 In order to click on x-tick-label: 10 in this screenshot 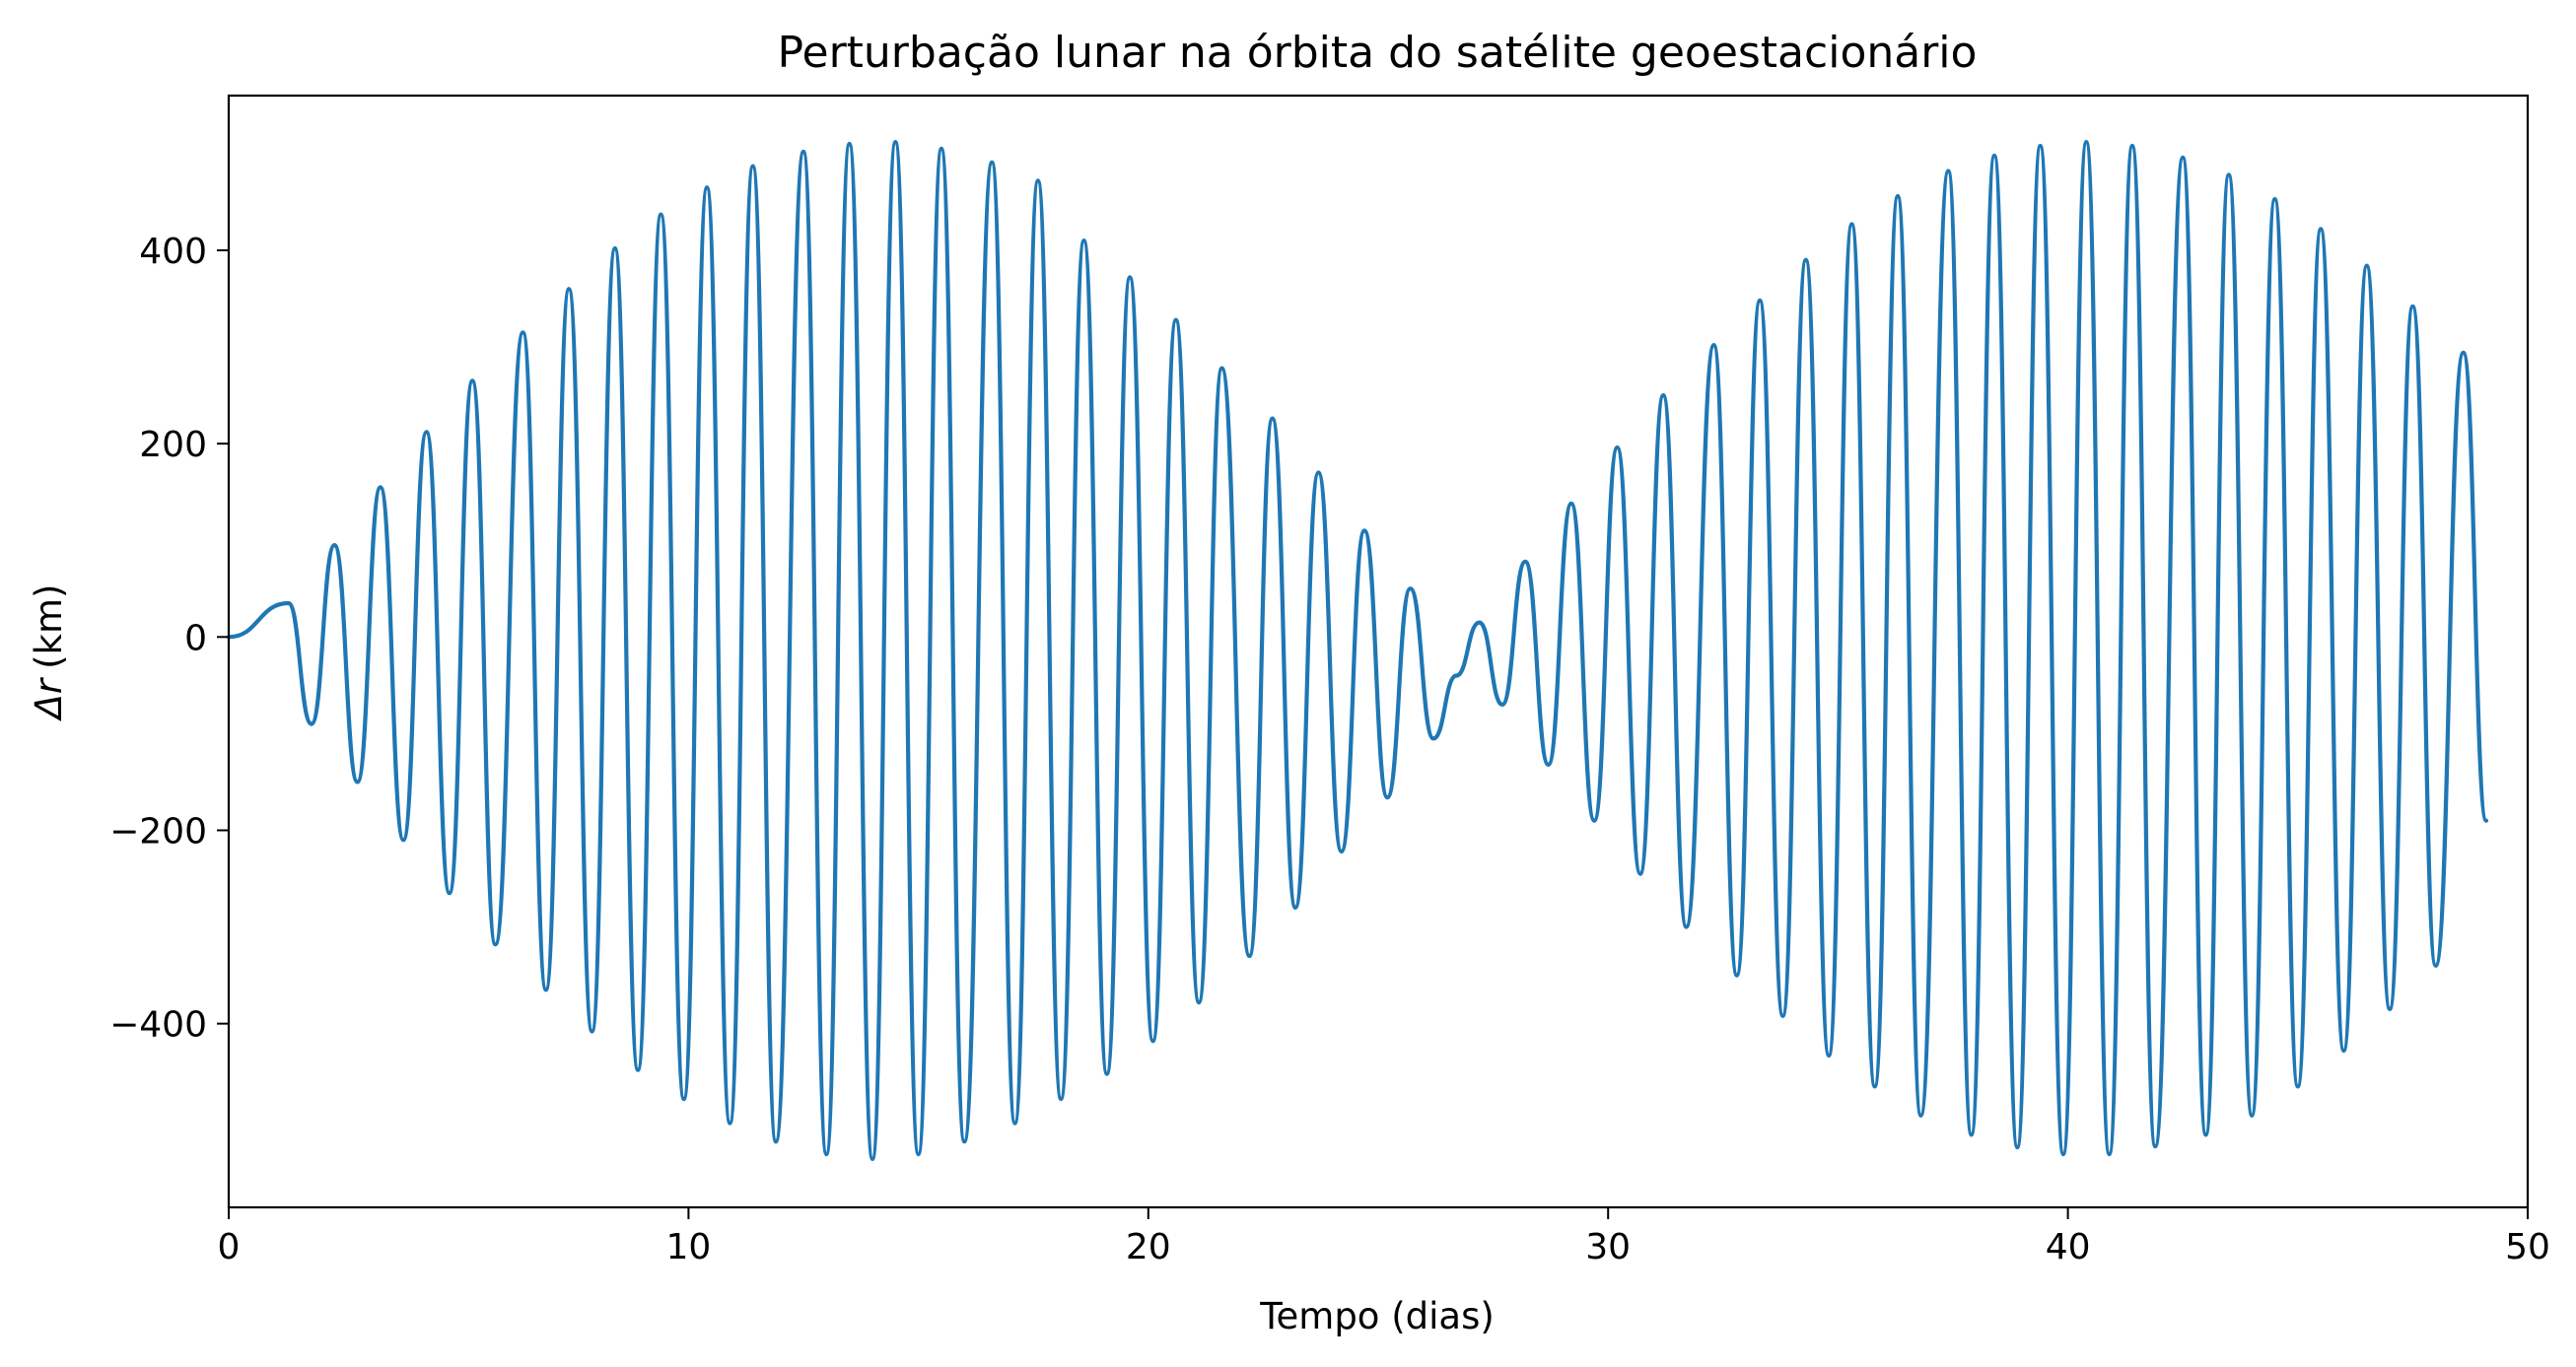, I will do `click(688, 1247)`.